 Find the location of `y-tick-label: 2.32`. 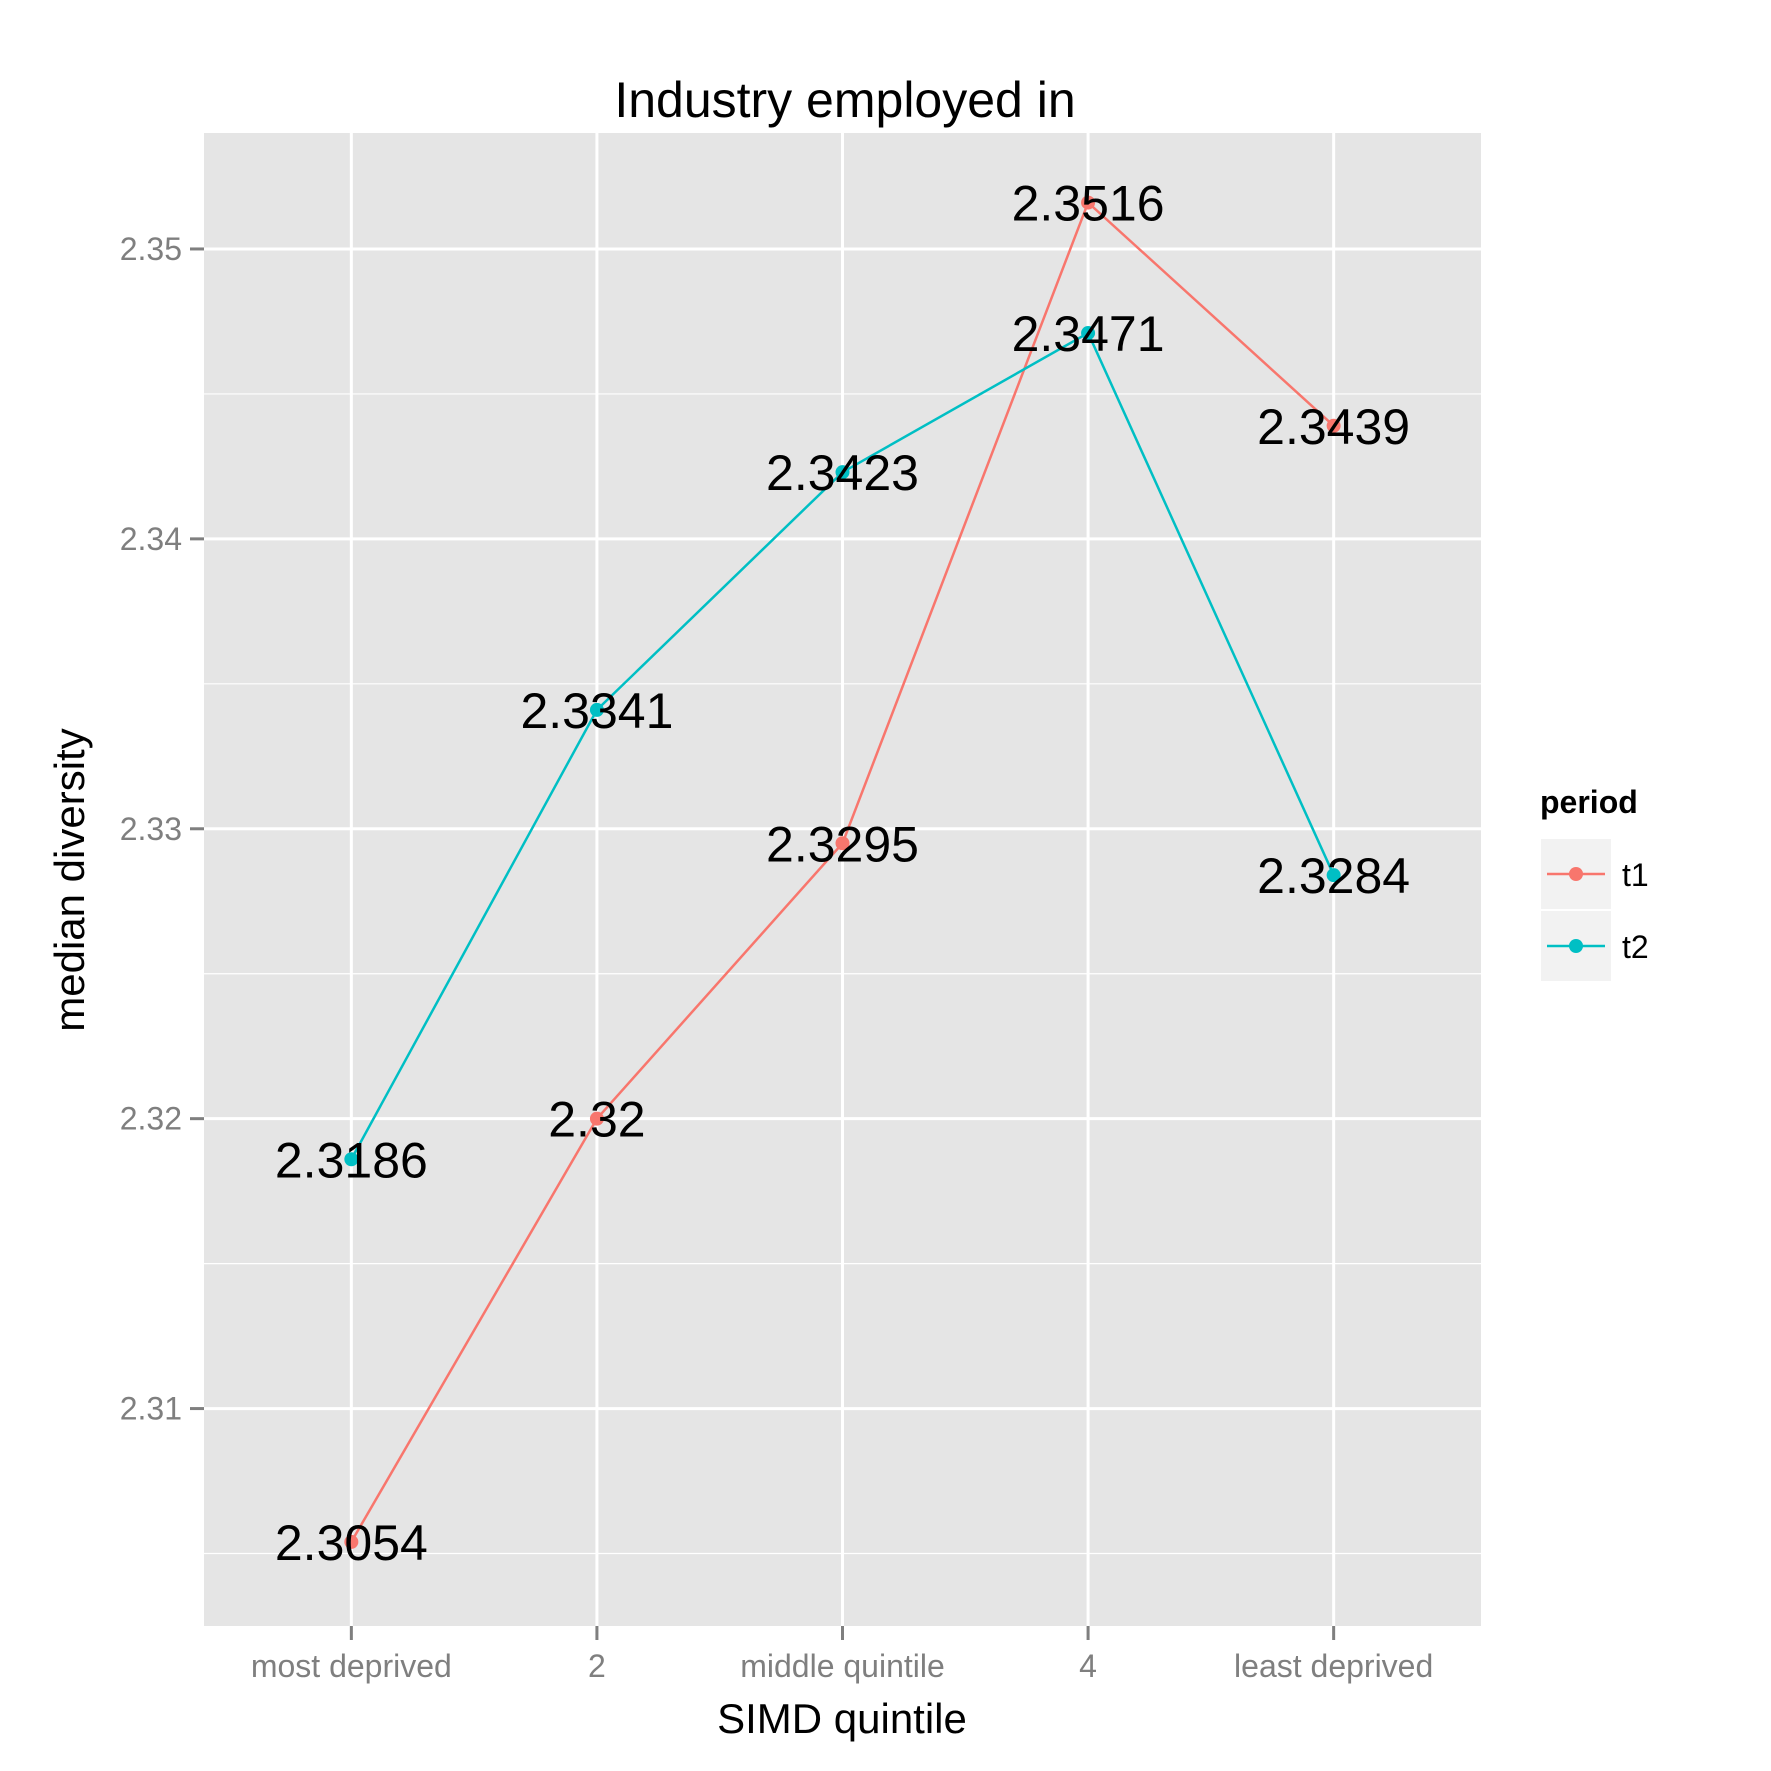

y-tick-label: 2.32 is located at coordinates (151, 1119).